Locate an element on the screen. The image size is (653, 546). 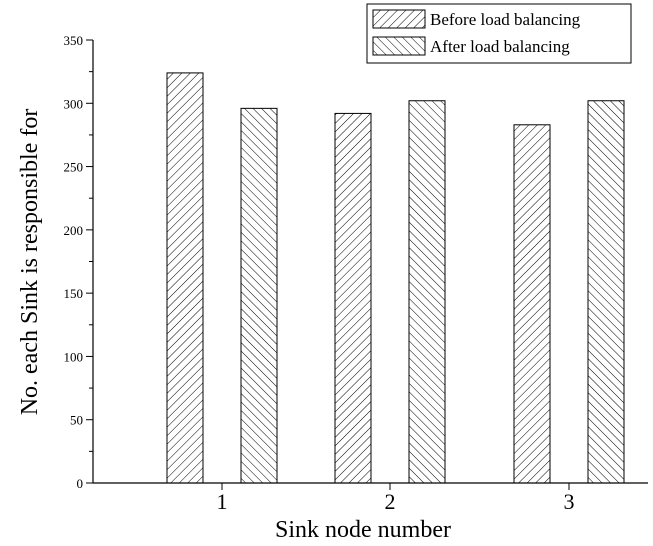
x-tick-label: 2 is located at coordinates (390, 501).